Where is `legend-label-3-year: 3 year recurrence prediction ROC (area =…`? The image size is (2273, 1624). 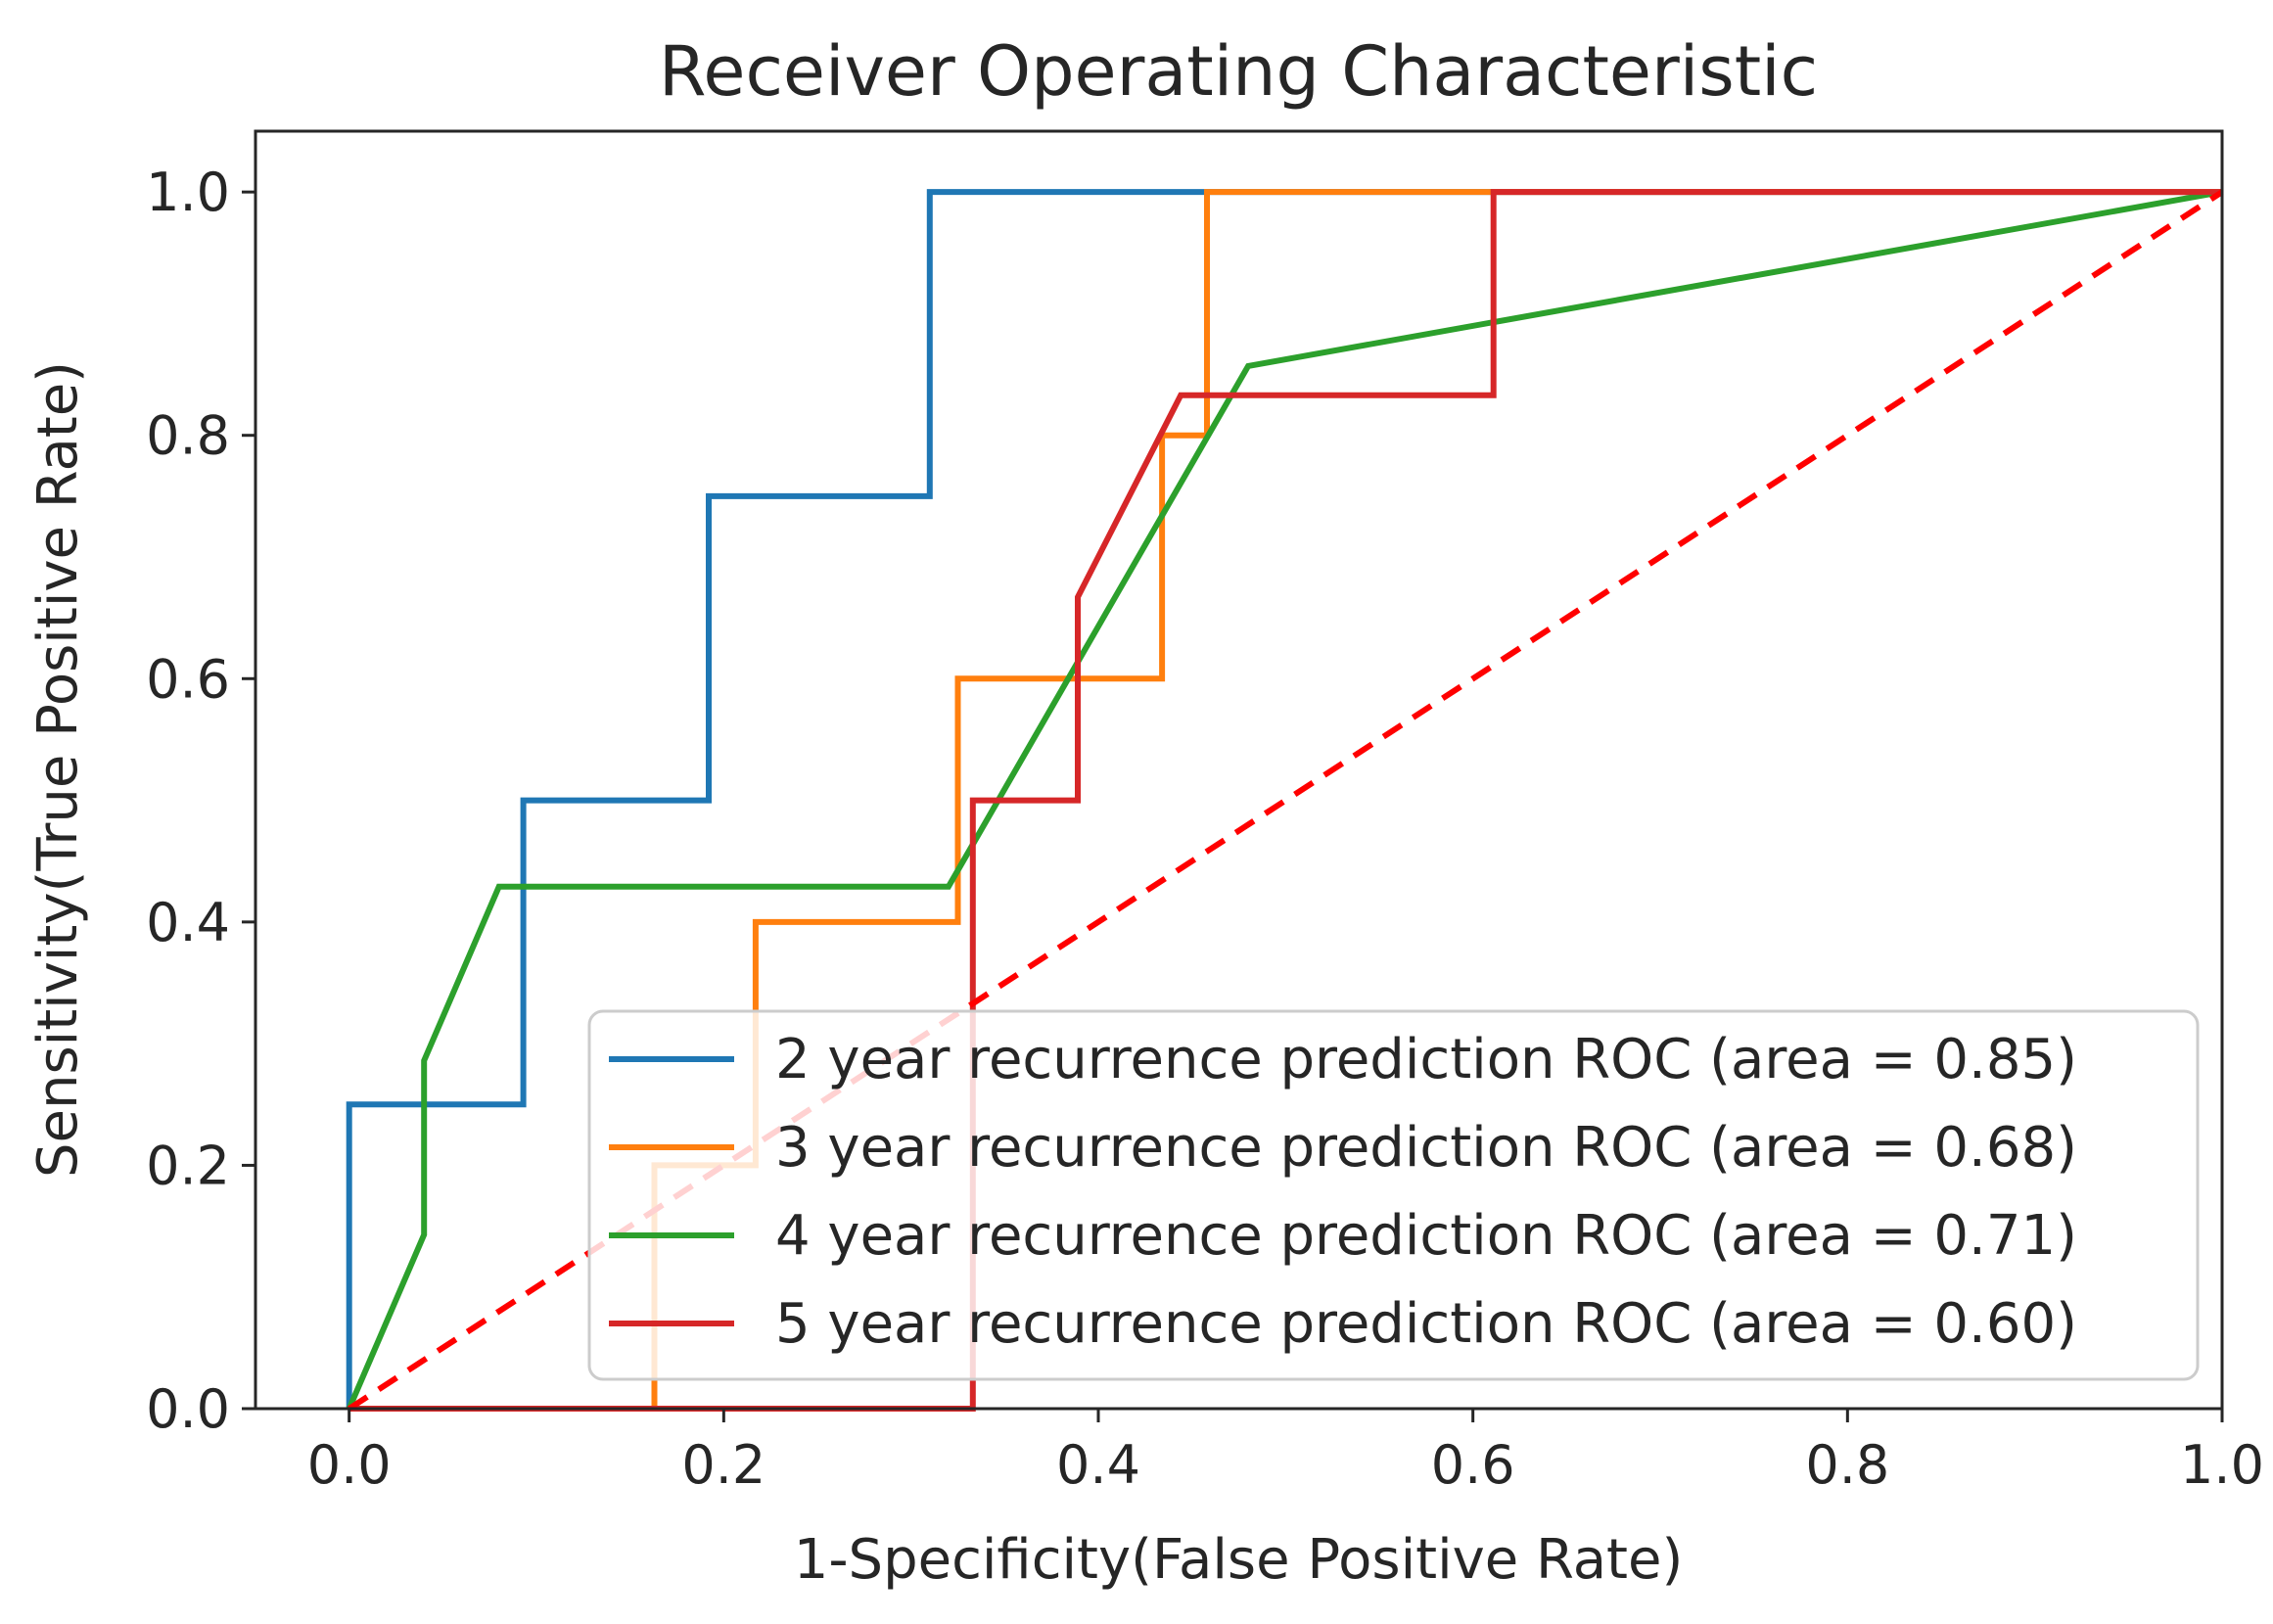
legend-label-3-year: 3 year recurrence prediction ROC (area =… is located at coordinates (1426, 1148).